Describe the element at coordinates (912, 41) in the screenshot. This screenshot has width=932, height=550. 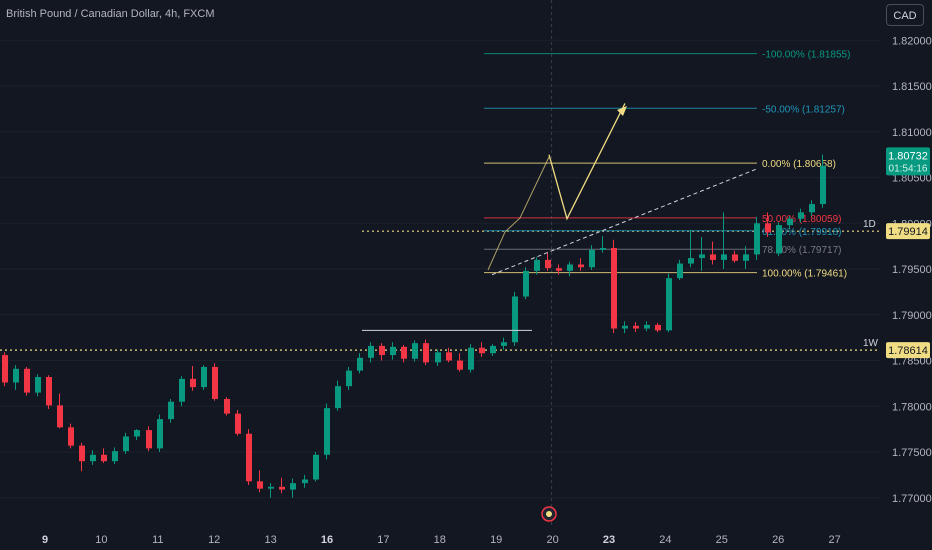
I see `price-tick-label: 1.82000` at that location.